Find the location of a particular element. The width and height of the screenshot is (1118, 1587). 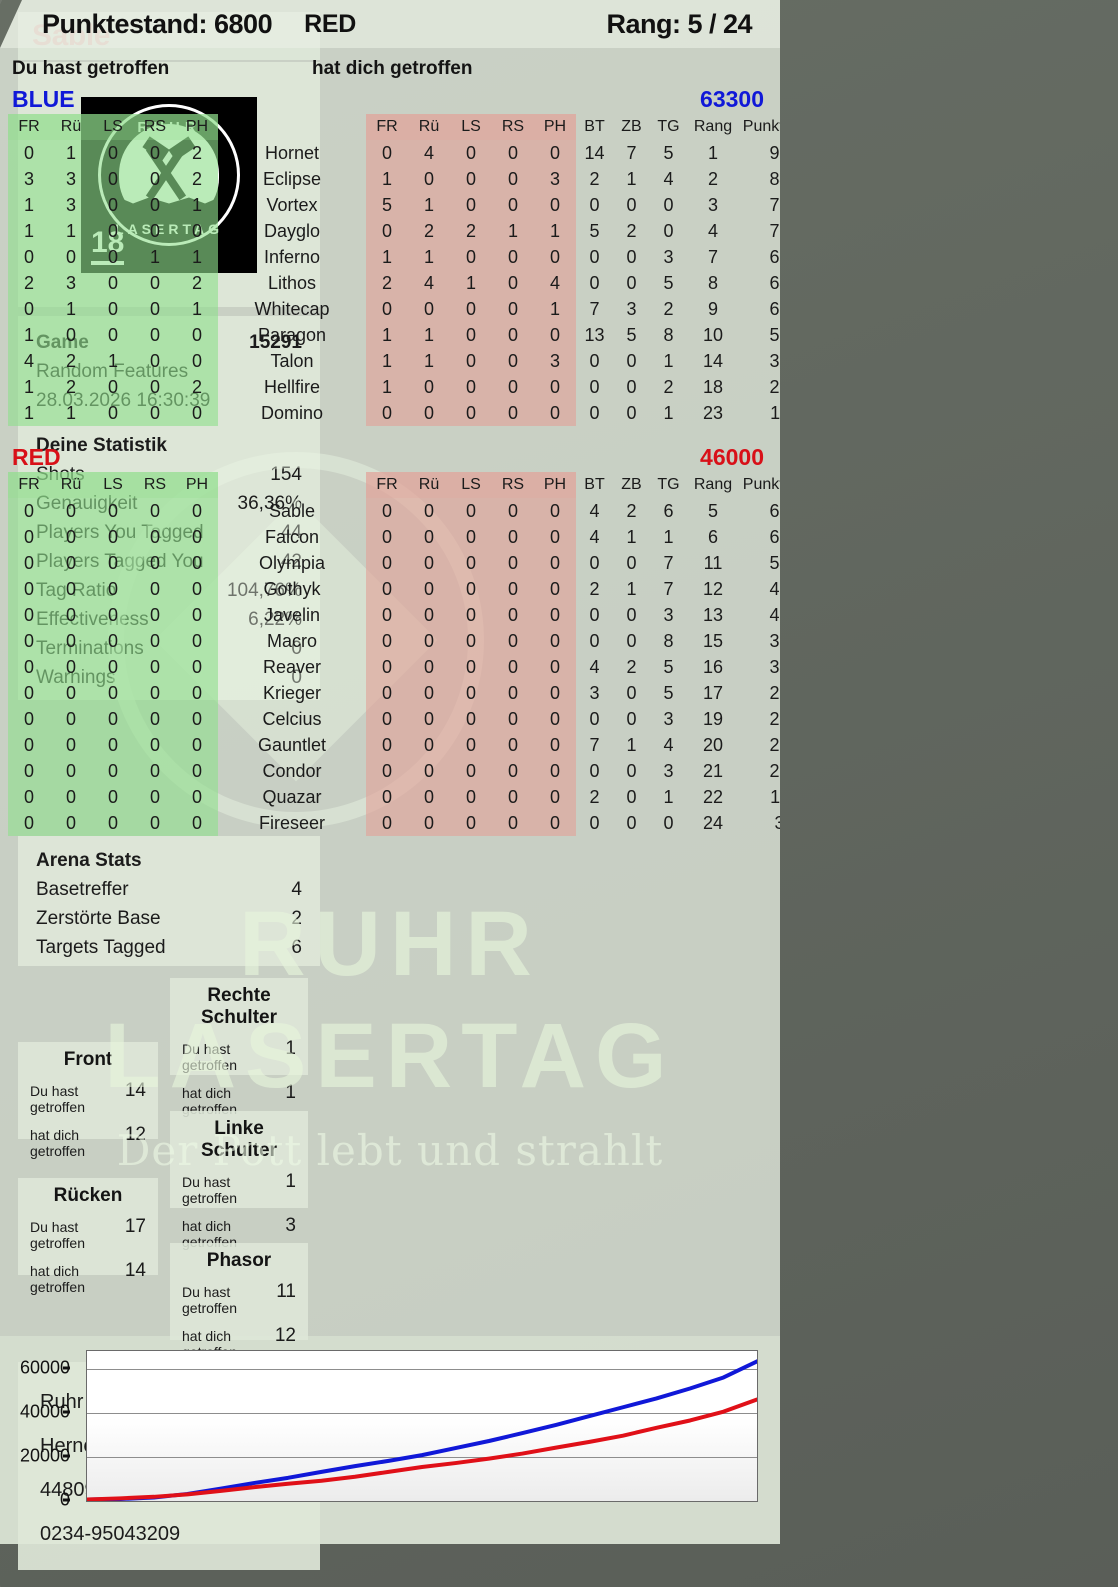

chart-plot-area is located at coordinates (422, 1426).